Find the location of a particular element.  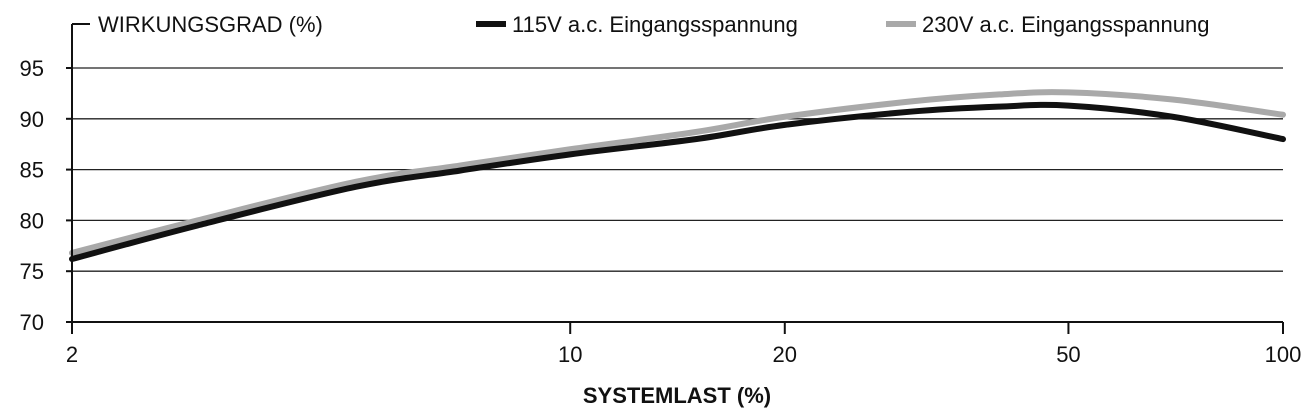

legend-label-230v: 230V a.c. Eingangsspannung is located at coordinates (1065, 24).